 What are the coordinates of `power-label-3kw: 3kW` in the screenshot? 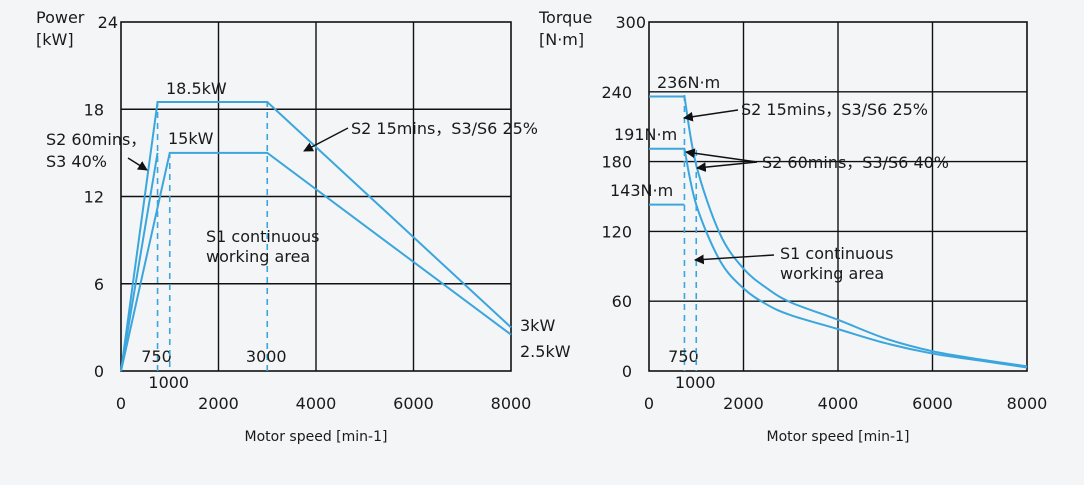 It's located at (537, 325).